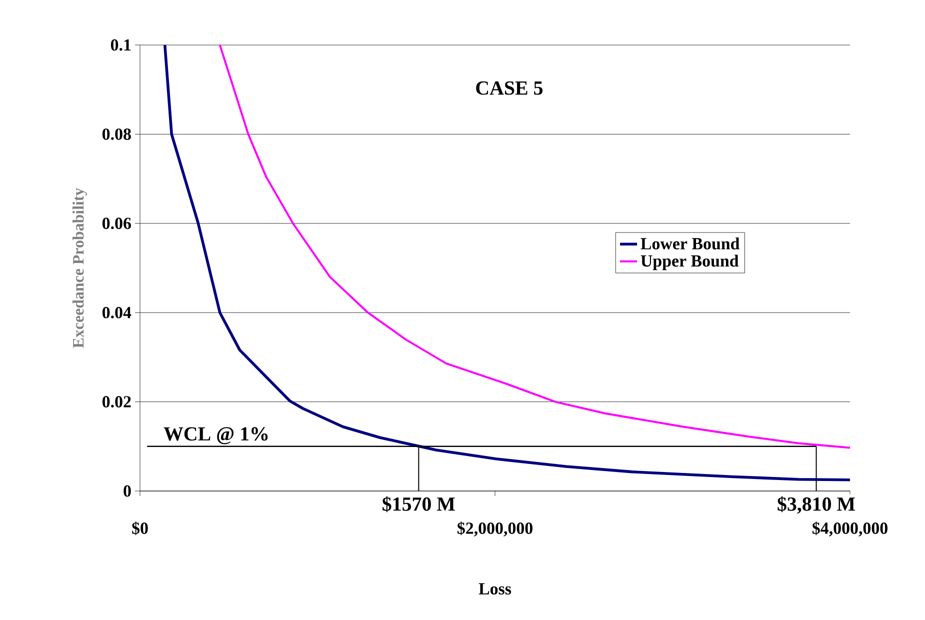 Image resolution: width=925 pixels, height=620 pixels. Describe the element at coordinates (495, 589) in the screenshot. I see `x-axis-title: Loss` at that location.